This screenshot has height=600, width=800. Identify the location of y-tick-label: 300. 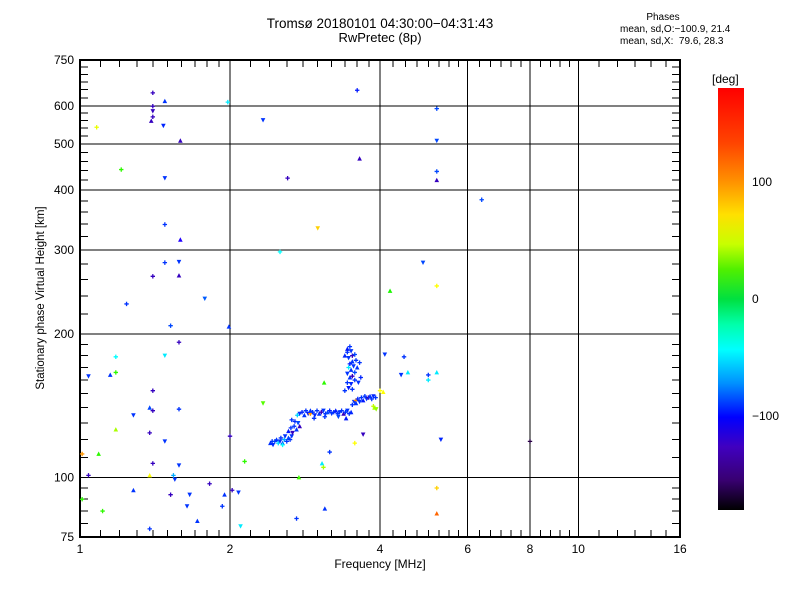
(64, 250).